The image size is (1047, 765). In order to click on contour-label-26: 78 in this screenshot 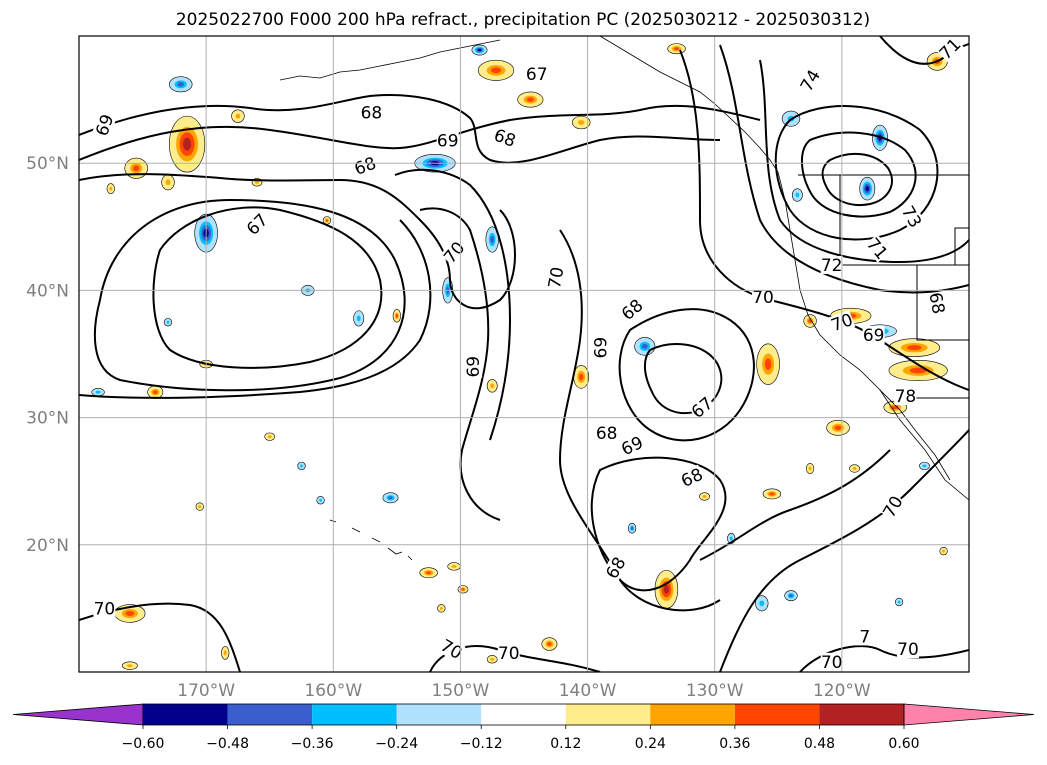, I will do `click(906, 397)`.